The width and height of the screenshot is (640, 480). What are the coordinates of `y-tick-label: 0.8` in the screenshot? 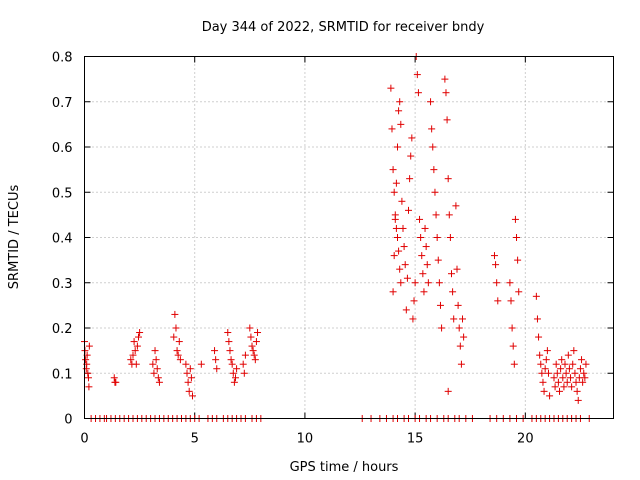 It's located at (62, 58).